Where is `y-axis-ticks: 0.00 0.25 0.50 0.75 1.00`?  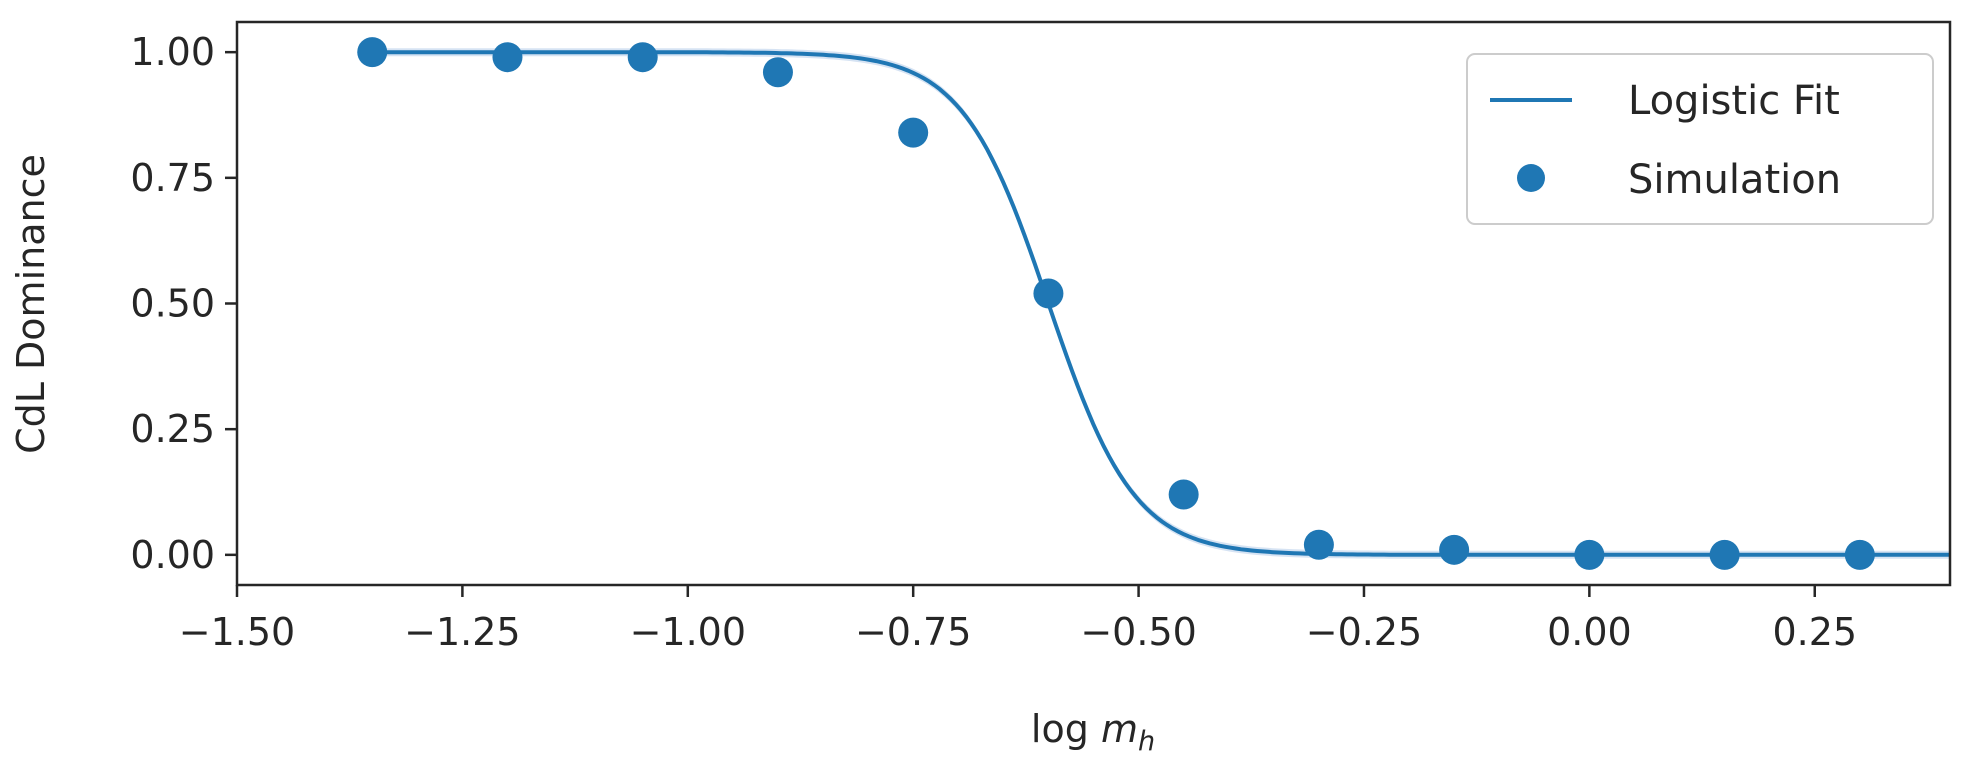
y-axis-ticks: 0.00 0.25 0.50 0.75 1.00 is located at coordinates (183, 303).